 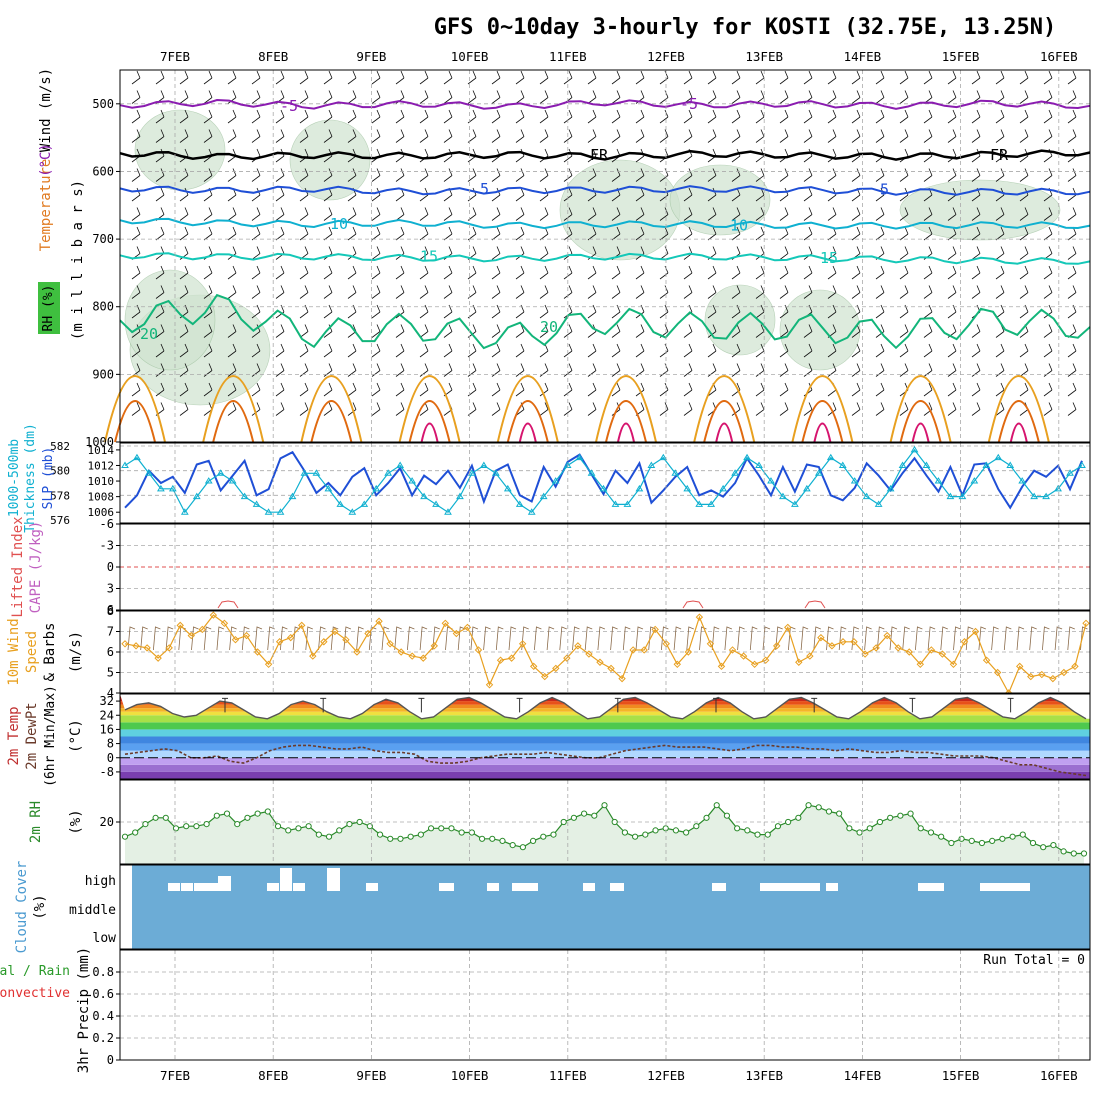 I want to click on precip-legend-convective: Convective, so click(x=35, y=993).